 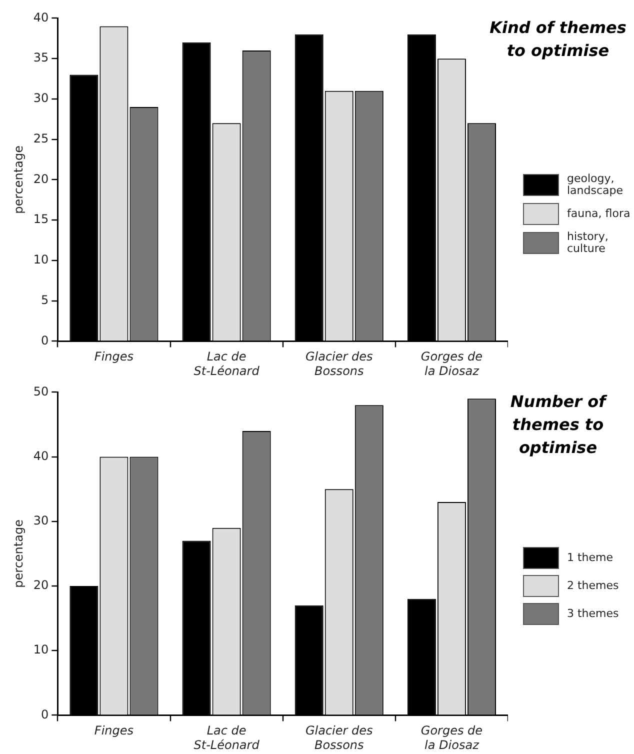 What do you see at coordinates (593, 613) in the screenshot?
I see `legend-label: 3 themes` at bounding box center [593, 613].